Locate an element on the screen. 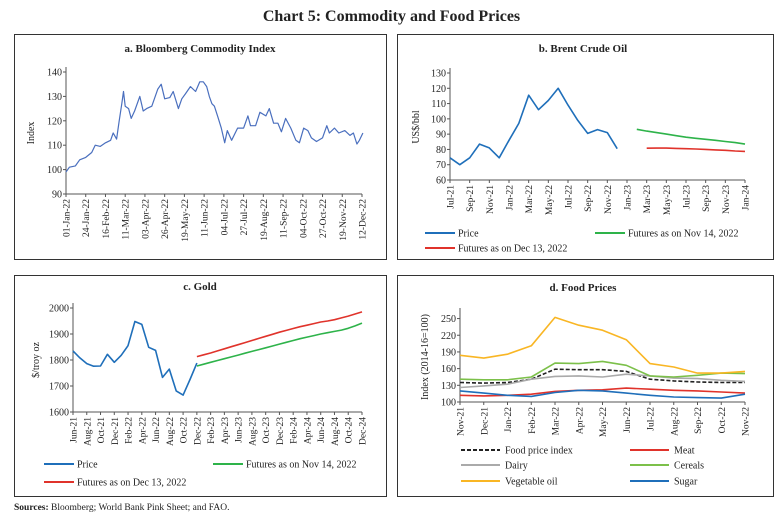 This screenshot has width=783, height=530. y-tick-label: 1600 is located at coordinates (59, 413).